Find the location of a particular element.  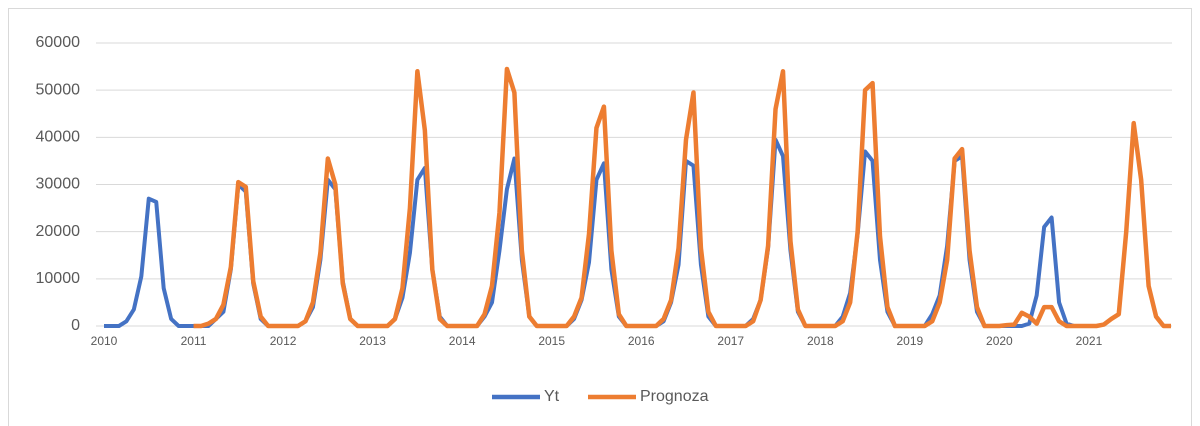

legend-label: Prognoza is located at coordinates (674, 396).